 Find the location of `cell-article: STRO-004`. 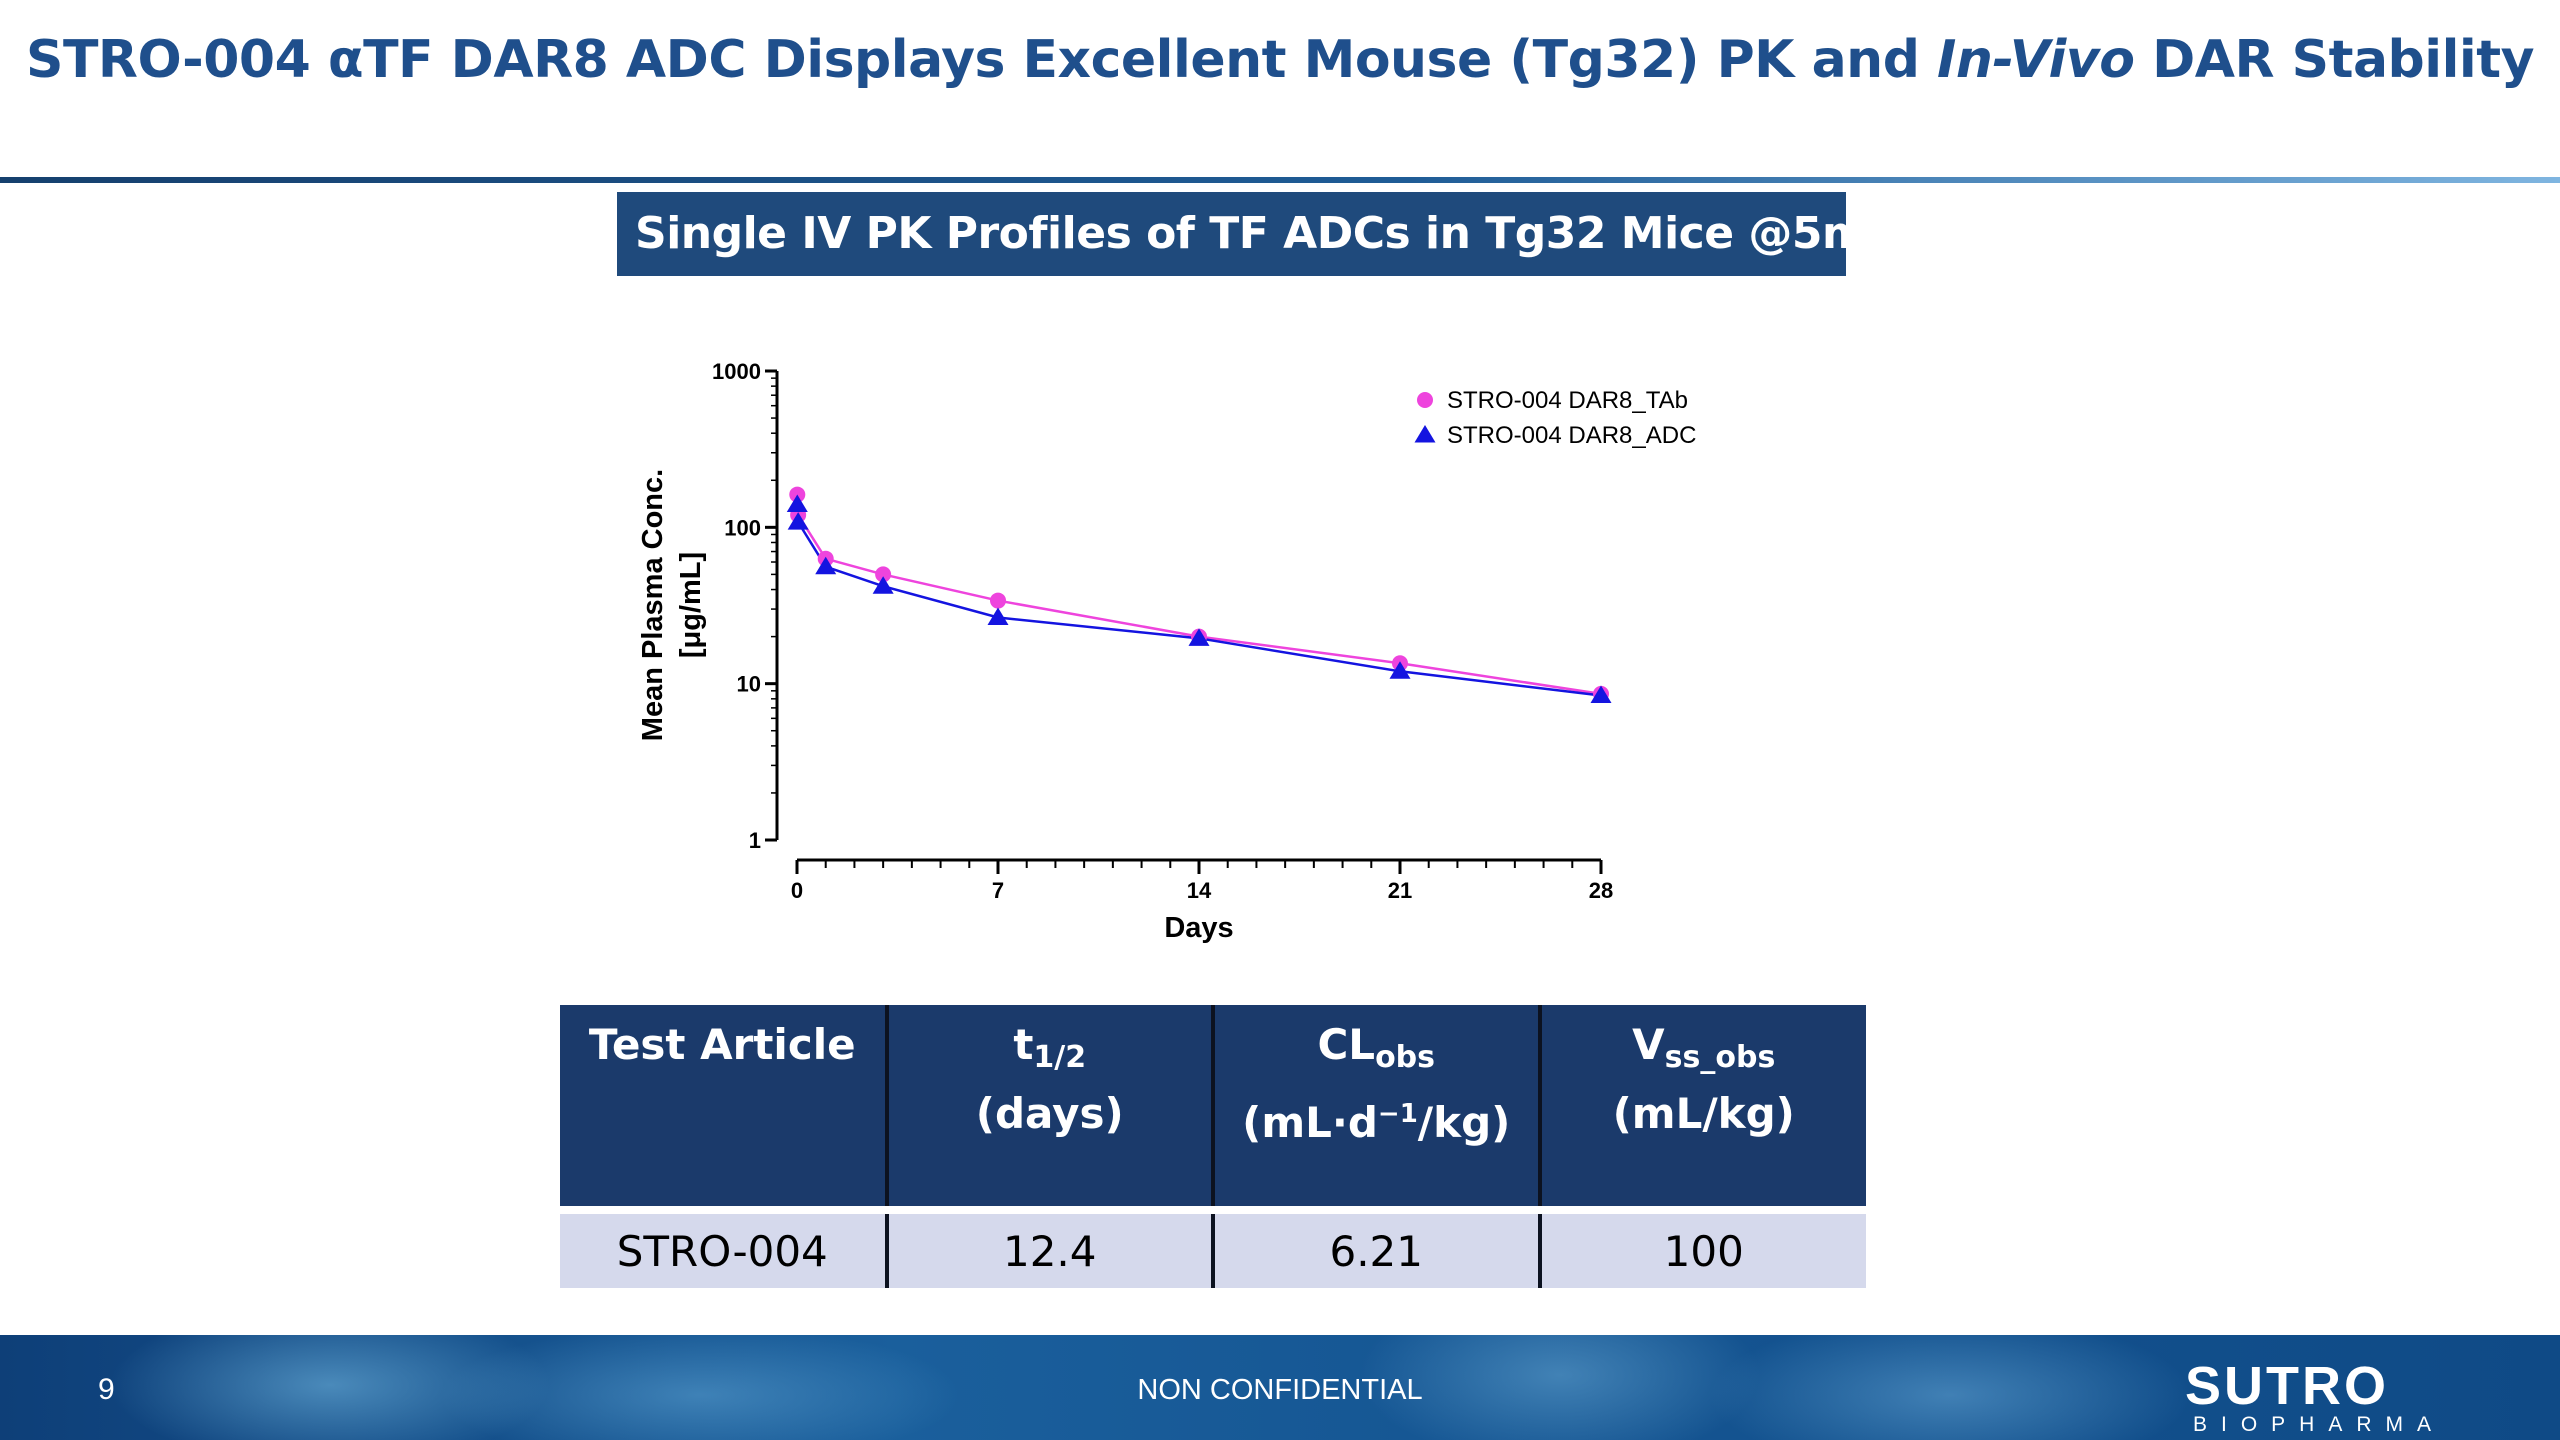

cell-article: STRO-004 is located at coordinates (723, 1251).